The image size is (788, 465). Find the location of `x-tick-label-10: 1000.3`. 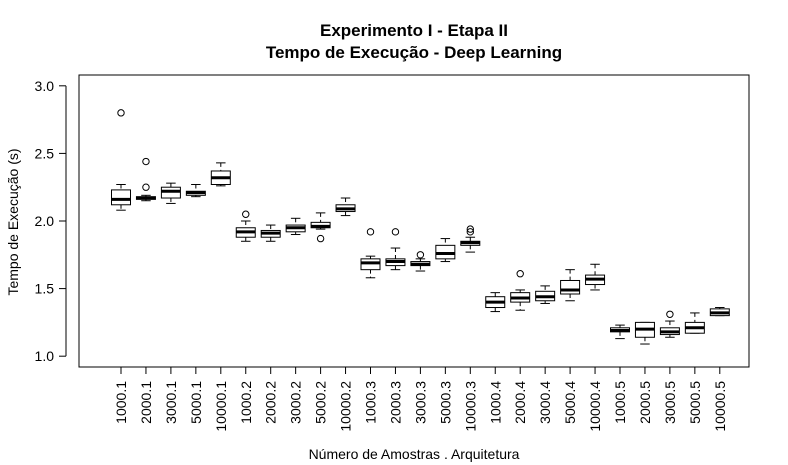

x-tick-label-10: 1000.3 is located at coordinates (371, 402).